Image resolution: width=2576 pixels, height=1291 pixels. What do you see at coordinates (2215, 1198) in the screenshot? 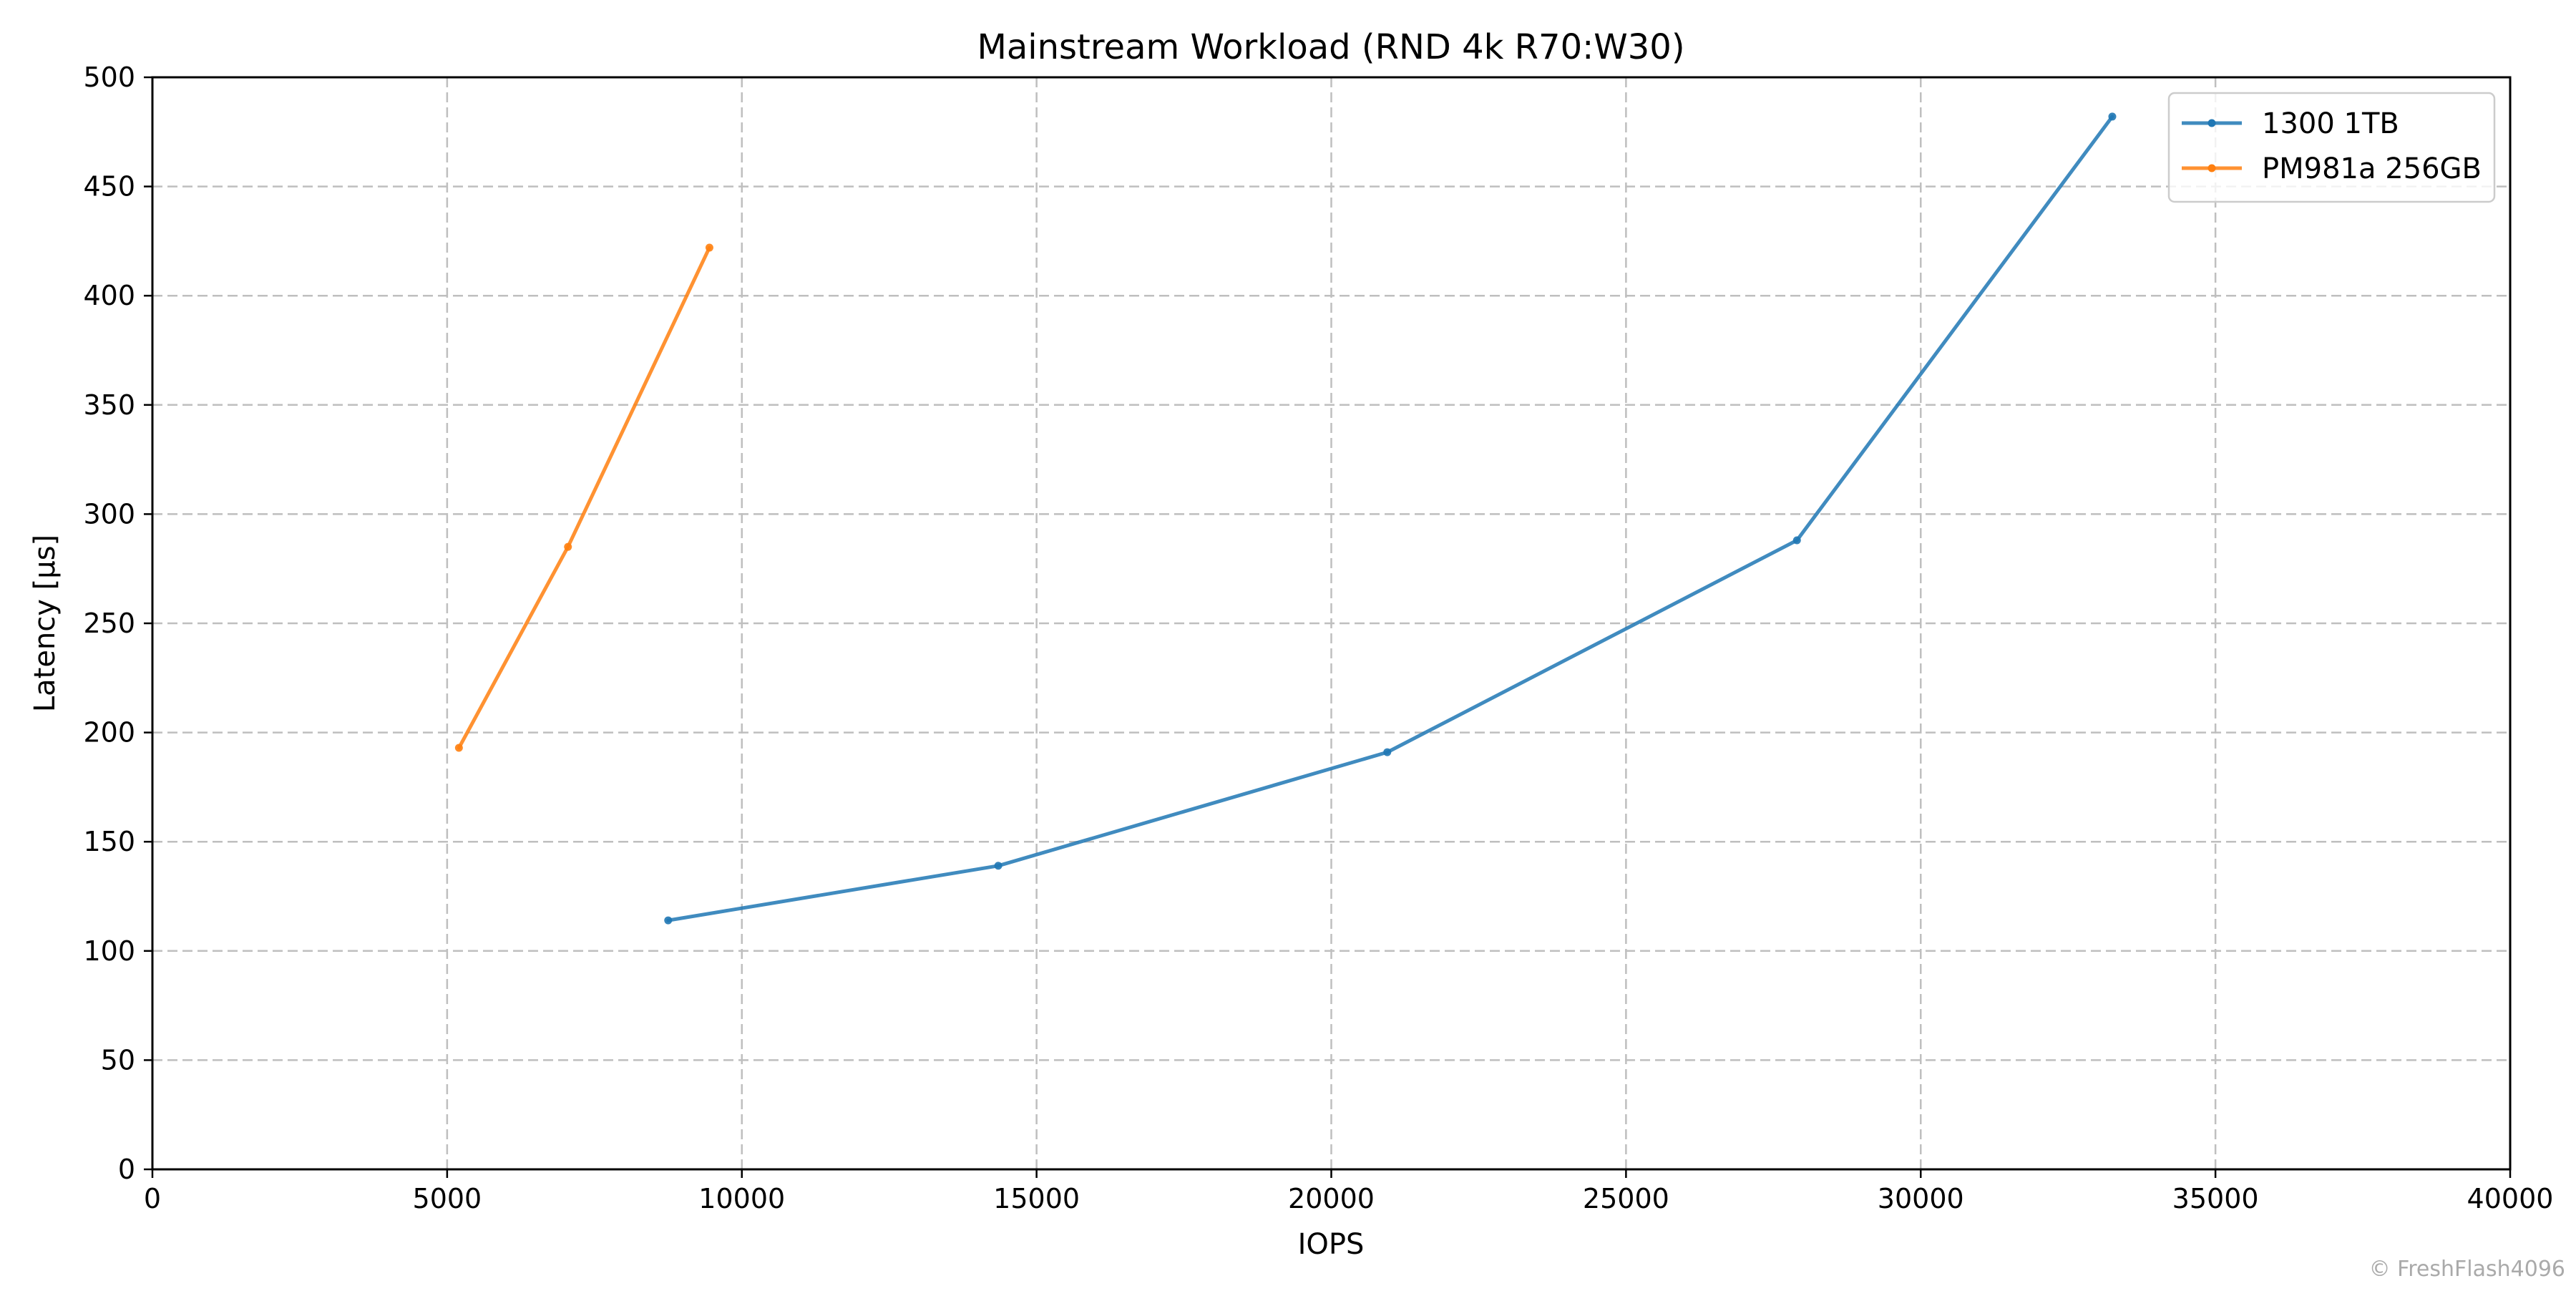
I see `x-tick-label: 35000` at bounding box center [2215, 1198].